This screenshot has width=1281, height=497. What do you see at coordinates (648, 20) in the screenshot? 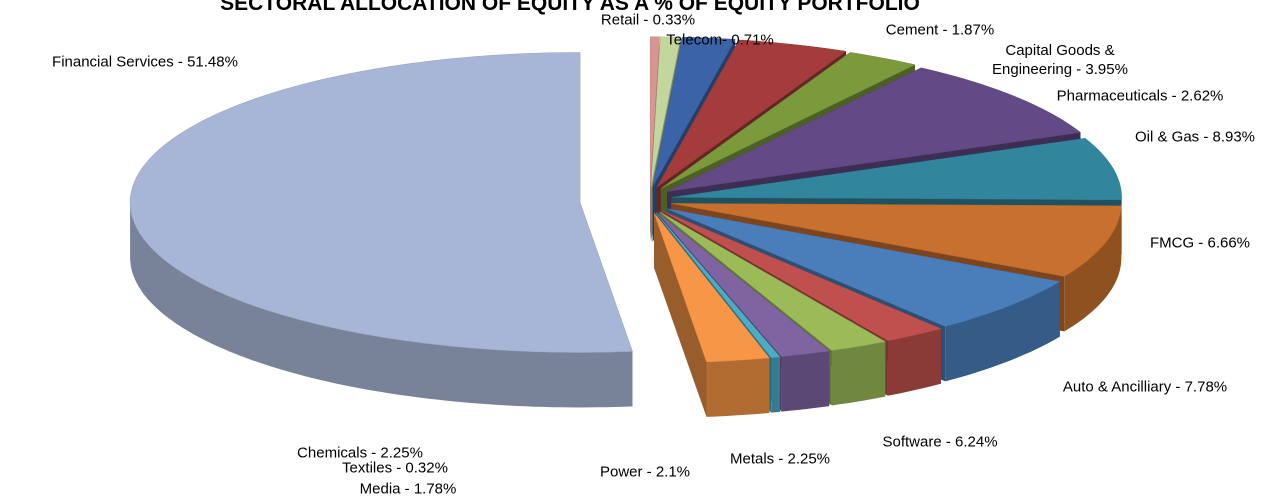
I see `slice-label: Retail - 0.33%` at bounding box center [648, 20].